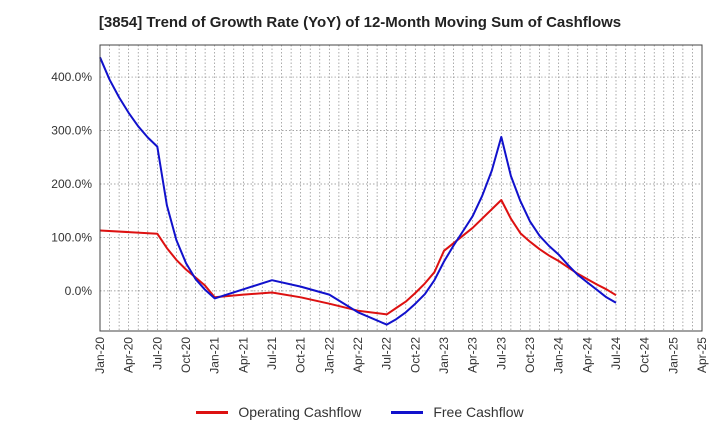  Describe the element at coordinates (587, 355) in the screenshot. I see `x-tick-label: Apr-24` at that location.